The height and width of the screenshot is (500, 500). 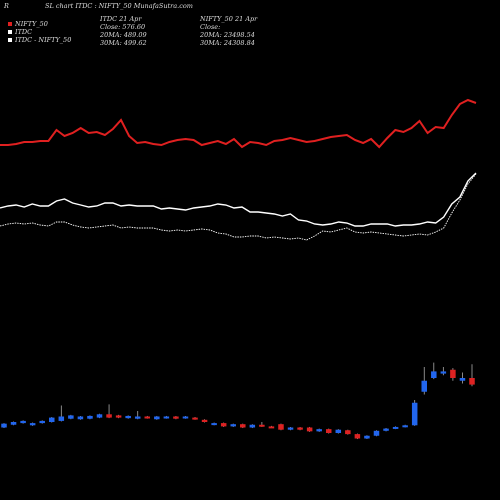 What do you see at coordinates (238, 207) in the screenshot?
I see `ratio-line` at bounding box center [238, 207].